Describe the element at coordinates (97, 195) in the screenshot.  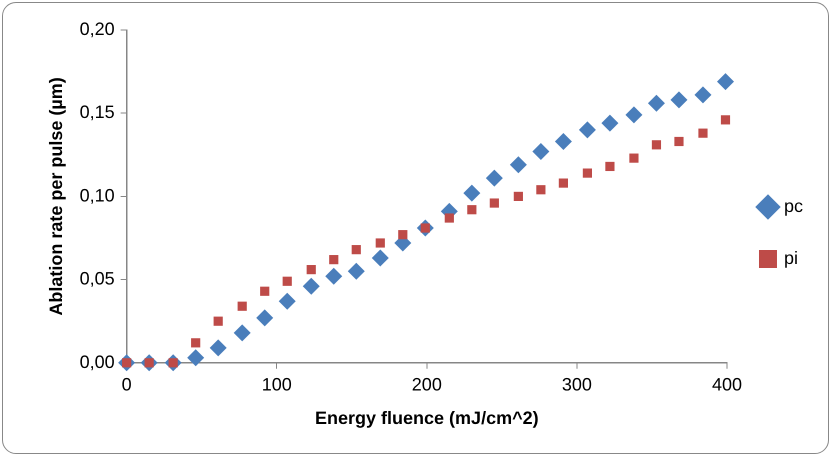
I see `y-tick-label: 0,10` at that location.